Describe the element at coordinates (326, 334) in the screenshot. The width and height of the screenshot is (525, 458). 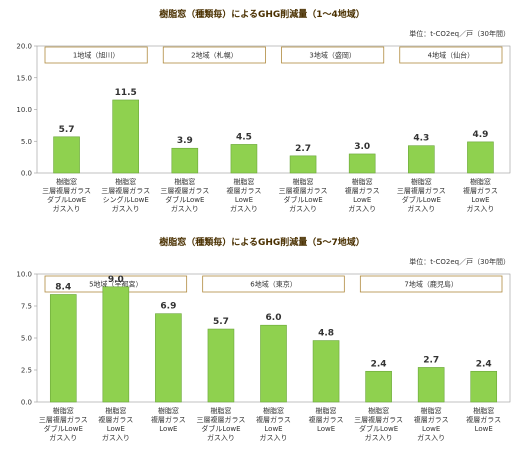
I see `bar-value-label: 4.8` at that location.